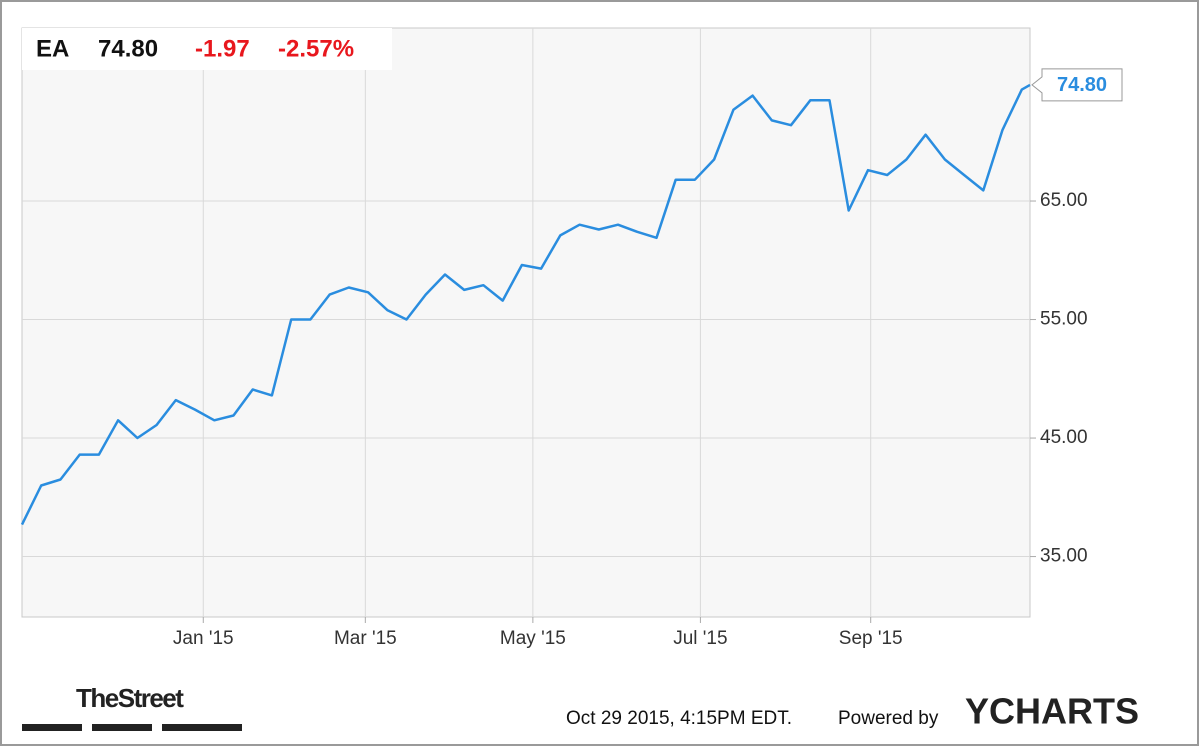 The image size is (1200, 747). I want to click on last-callout, so click(1077, 85).